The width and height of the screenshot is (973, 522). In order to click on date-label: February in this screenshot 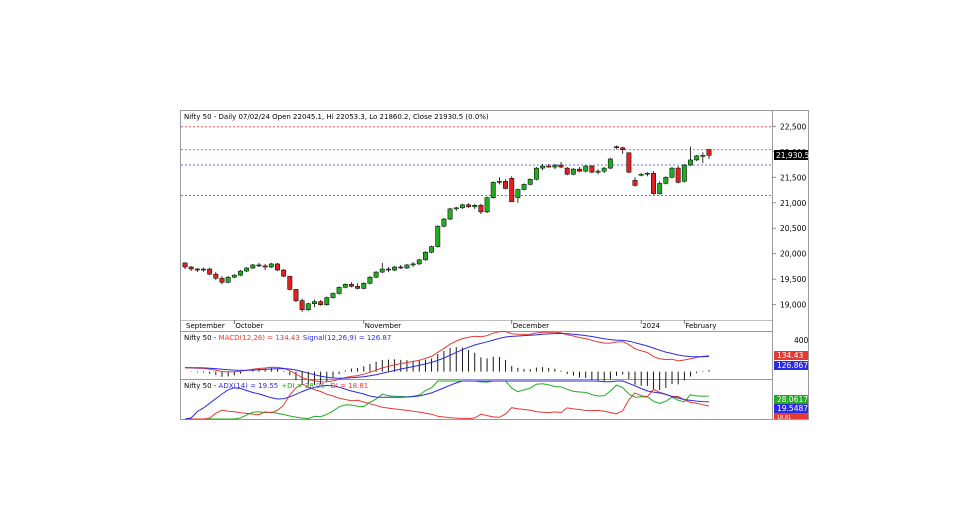, I will do `click(700, 326)`.